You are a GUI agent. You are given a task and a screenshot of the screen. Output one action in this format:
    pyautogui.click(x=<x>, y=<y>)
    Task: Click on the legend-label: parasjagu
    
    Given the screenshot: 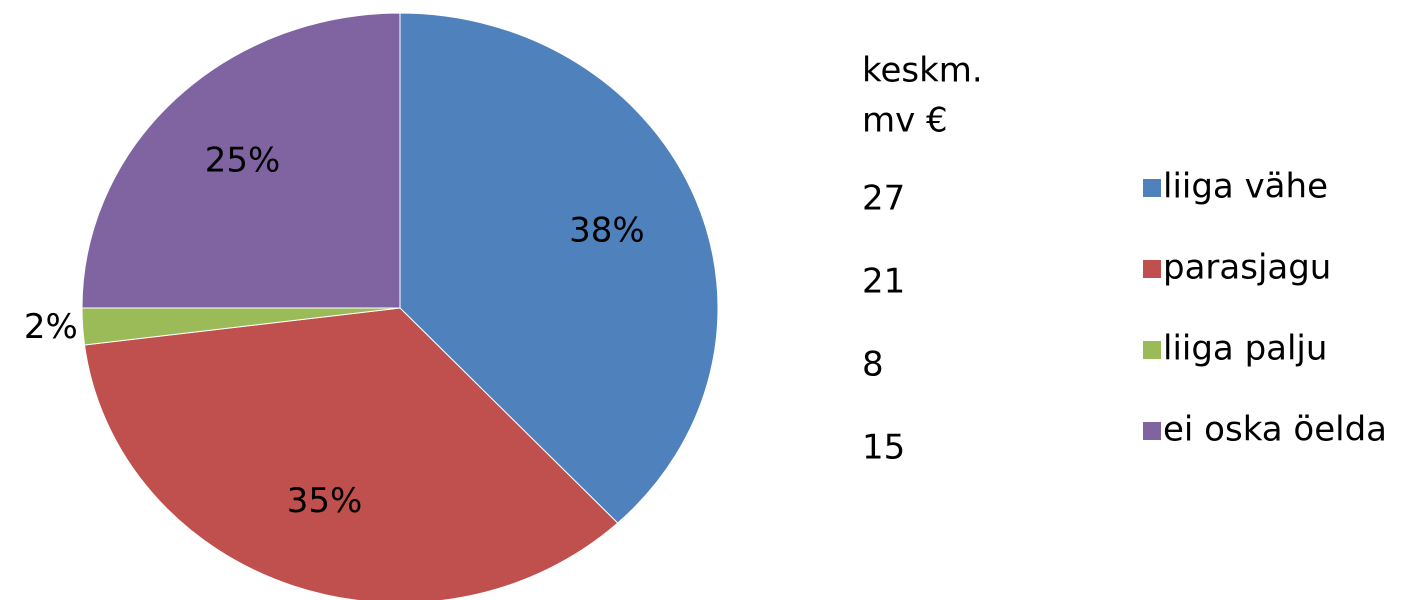 What is the action you would take?
    pyautogui.click(x=1247, y=268)
    